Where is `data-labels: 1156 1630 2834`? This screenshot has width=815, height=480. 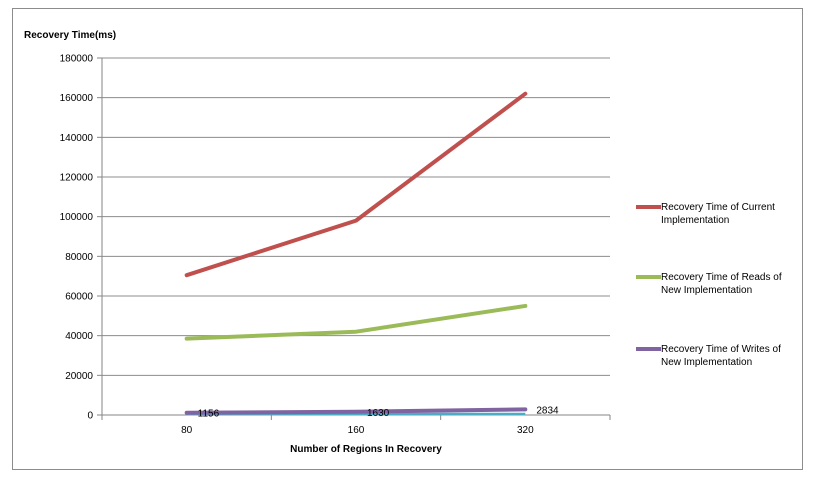
data-labels: 1156 1630 2834 is located at coordinates (378, 412).